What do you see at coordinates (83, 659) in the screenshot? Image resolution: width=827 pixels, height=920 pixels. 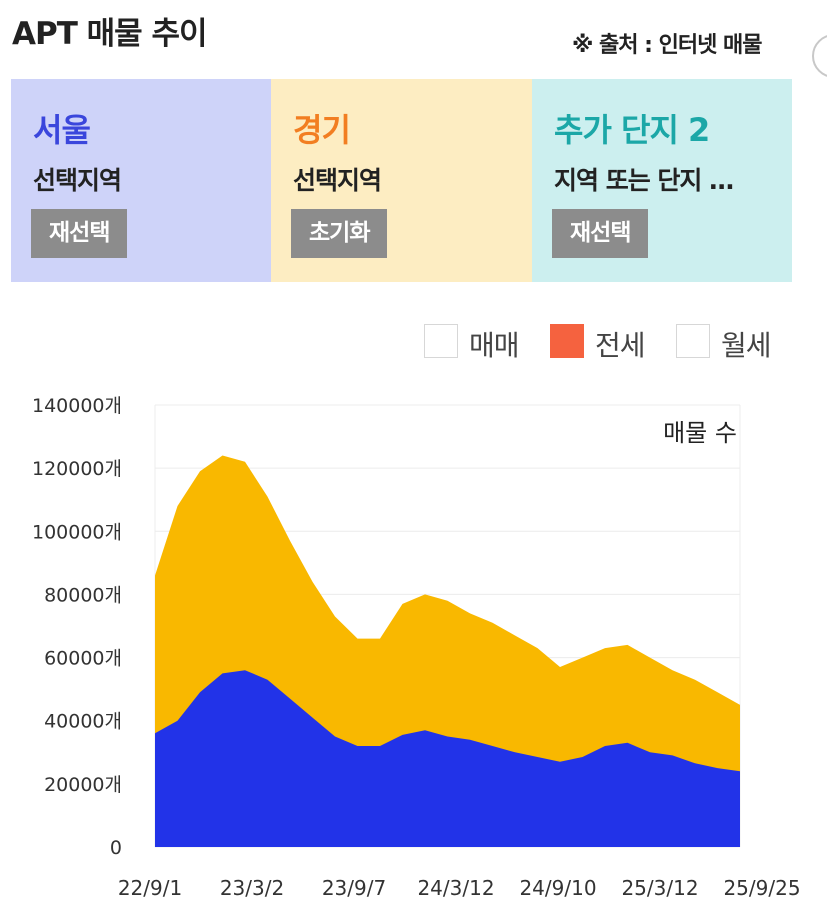 I see `y-tick-label: 60000개` at bounding box center [83, 659].